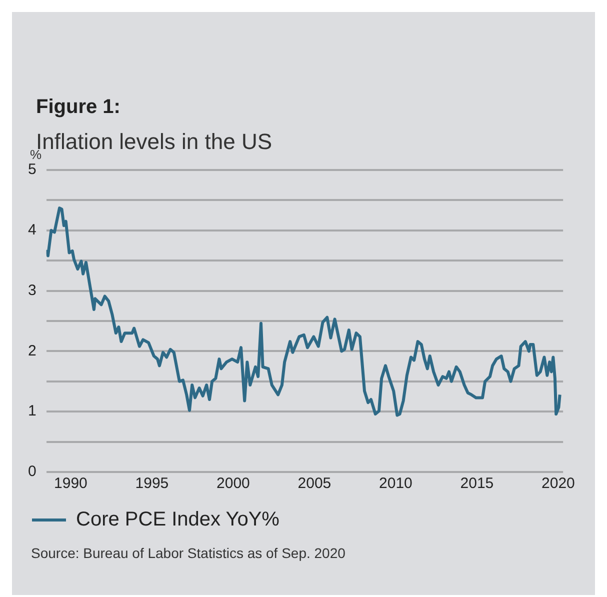 Image resolution: width=607 pixels, height=597 pixels. What do you see at coordinates (233, 483) in the screenshot?
I see `x-tick-label: 2000` at bounding box center [233, 483].